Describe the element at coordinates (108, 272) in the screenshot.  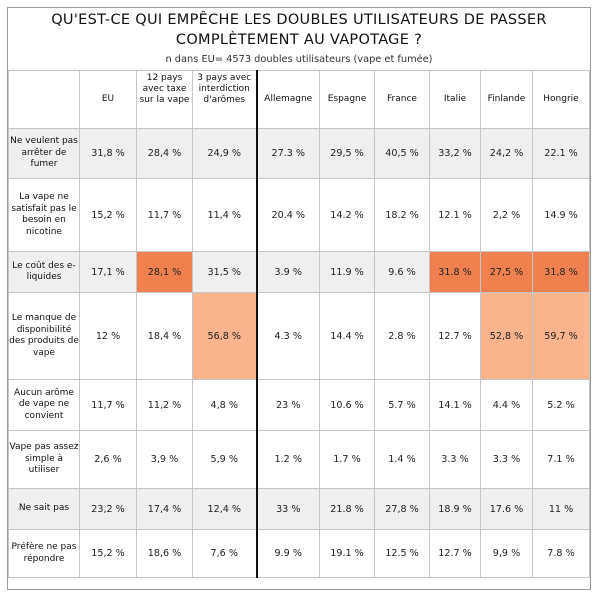
I see `value-cell-eu: 17,1 %` at that location.